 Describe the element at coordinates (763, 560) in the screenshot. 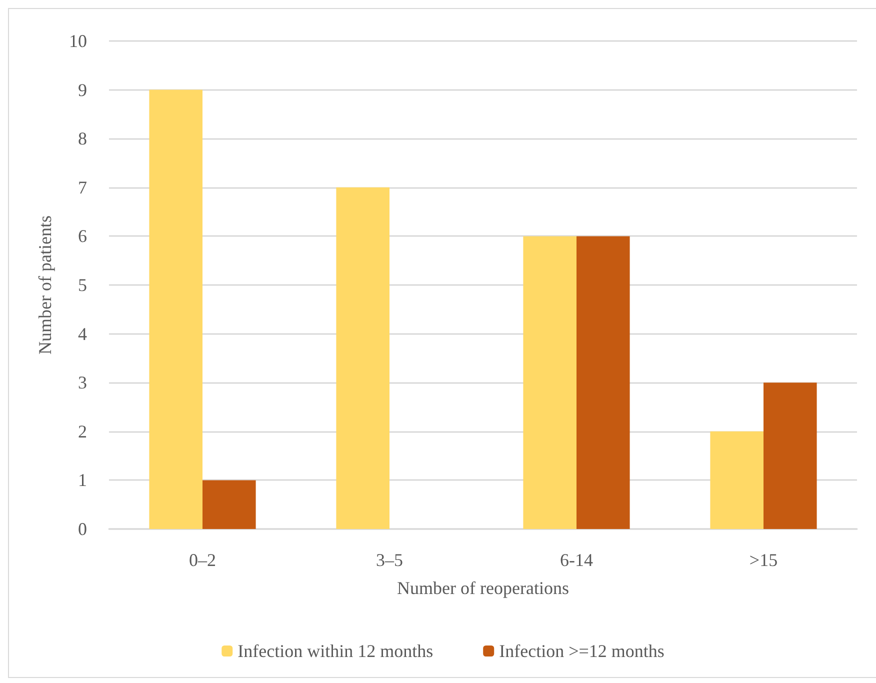

I see `x-tick-label: >15` at that location.